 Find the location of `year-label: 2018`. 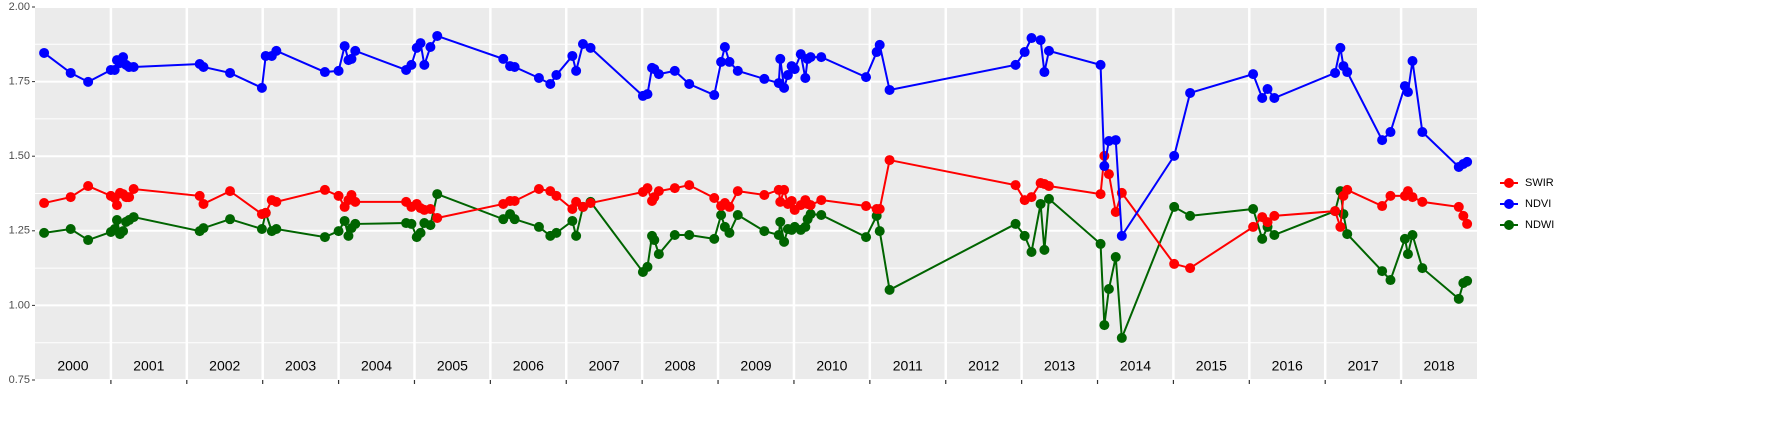

year-label: 2018 is located at coordinates (1438, 366).